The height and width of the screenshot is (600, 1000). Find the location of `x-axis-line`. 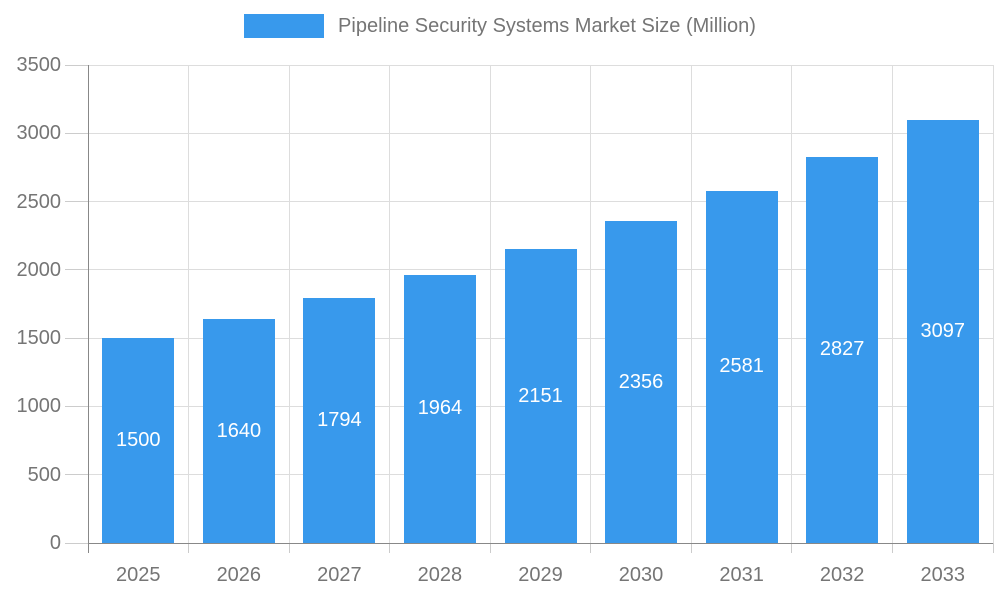

x-axis-line is located at coordinates (540, 543).